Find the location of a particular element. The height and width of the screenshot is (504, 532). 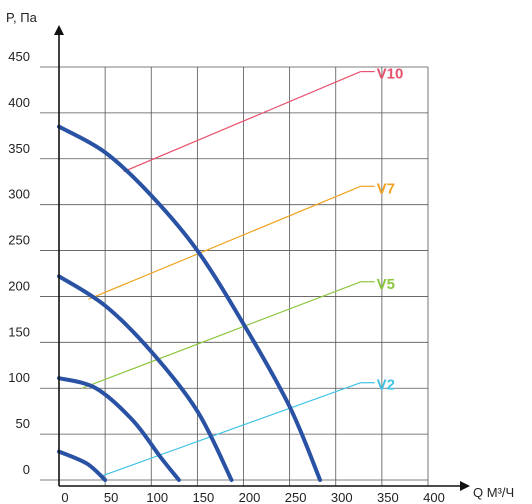

y-tick-label-100: 100 is located at coordinates (19, 377).